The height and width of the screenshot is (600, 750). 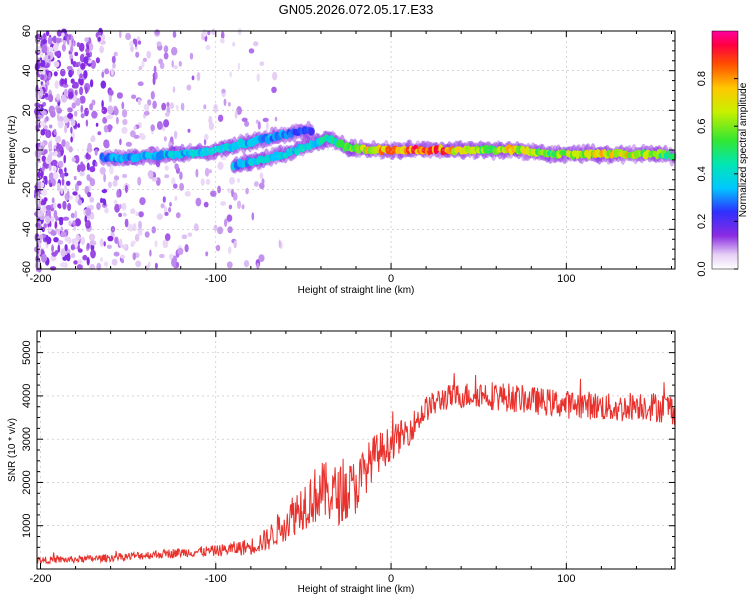 What do you see at coordinates (27, 229) in the screenshot?
I see `spectrogram-y-tick-label: -40` at bounding box center [27, 229].